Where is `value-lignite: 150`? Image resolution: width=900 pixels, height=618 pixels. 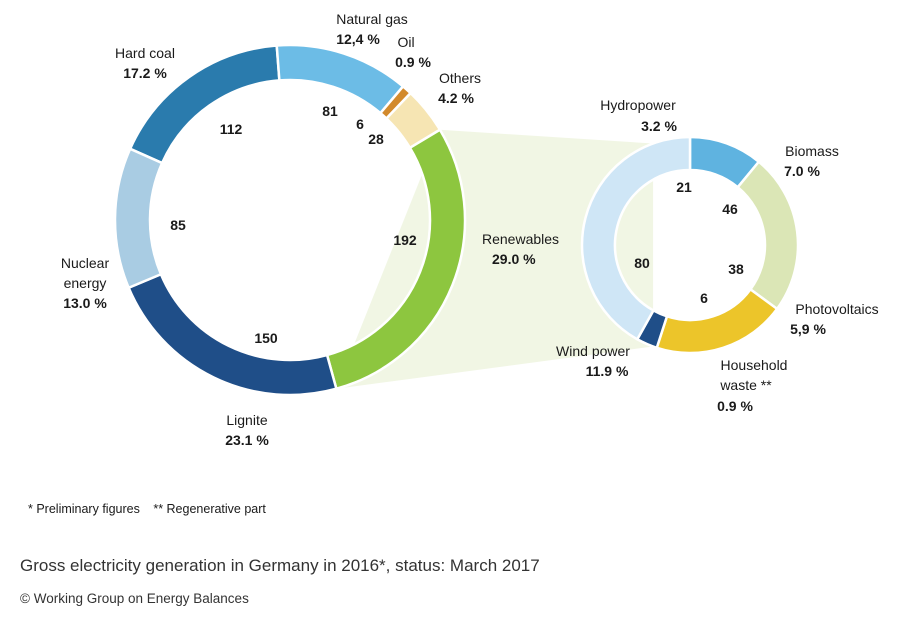 value-lignite: 150 is located at coordinates (266, 338).